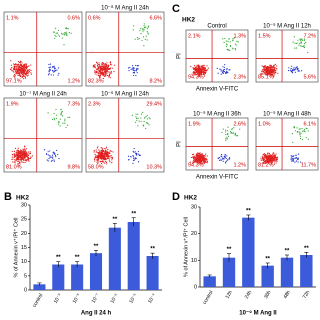 This screenshot has width=320, height=320. What do you see at coordinates (287, 272) in the screenshot?
I see `bar` at bounding box center [287, 272].